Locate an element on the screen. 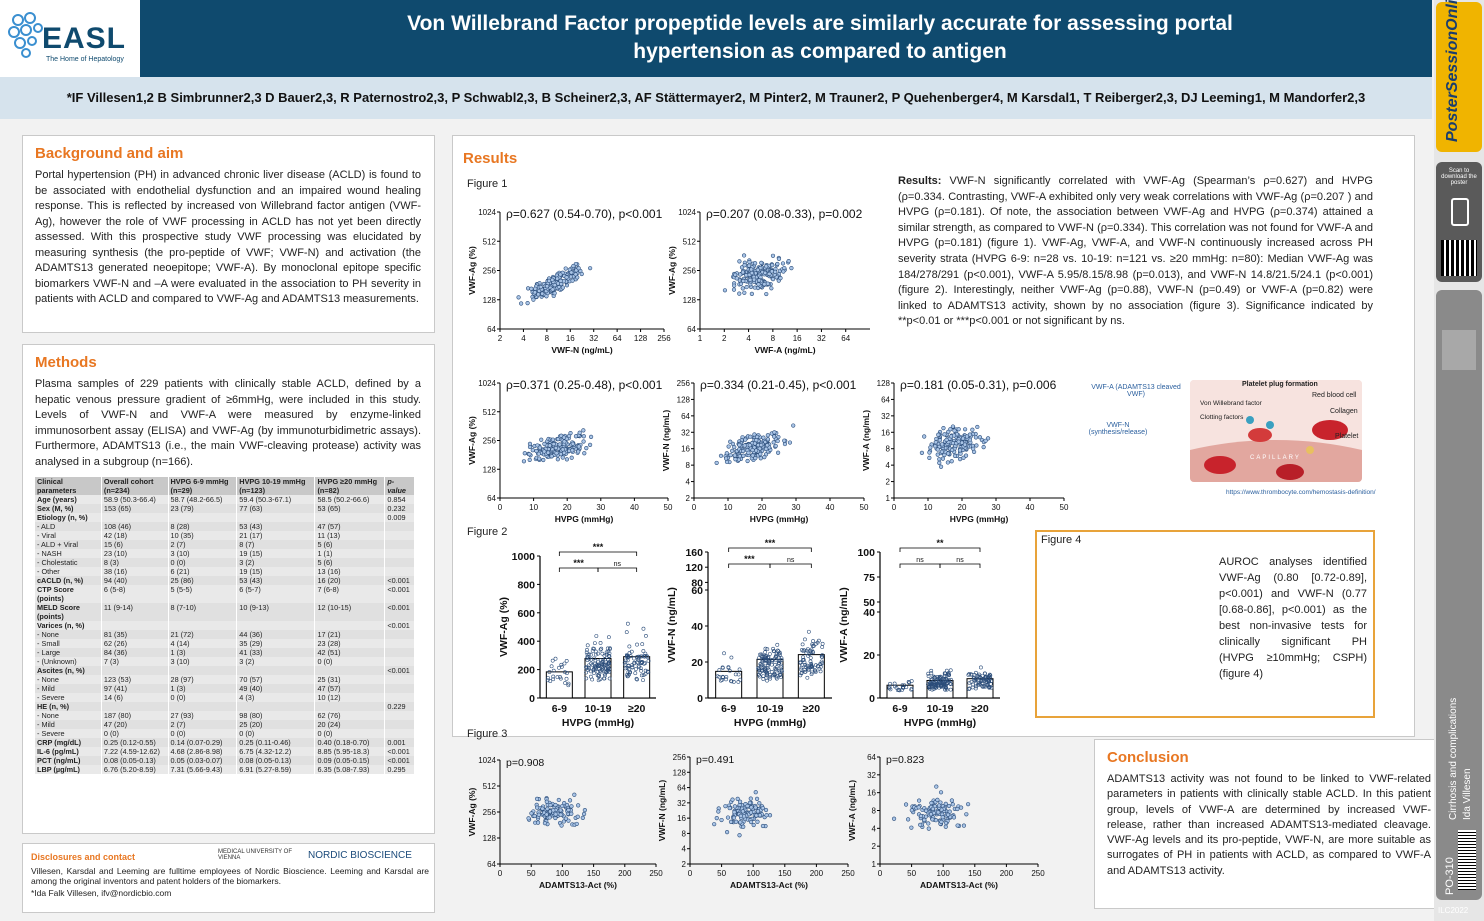 The width and height of the screenshot is (1484, 921). table-cell: IL-6 (pg/mL) is located at coordinates (68, 751).